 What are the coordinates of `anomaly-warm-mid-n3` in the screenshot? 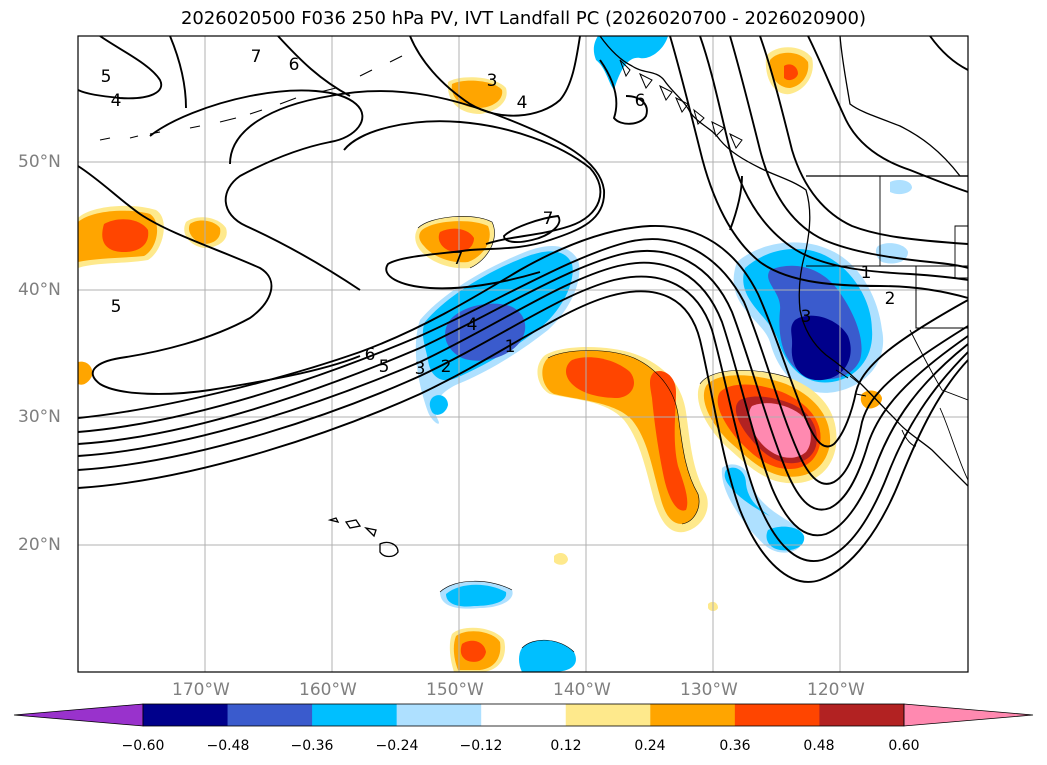 It's located at (456, 240).